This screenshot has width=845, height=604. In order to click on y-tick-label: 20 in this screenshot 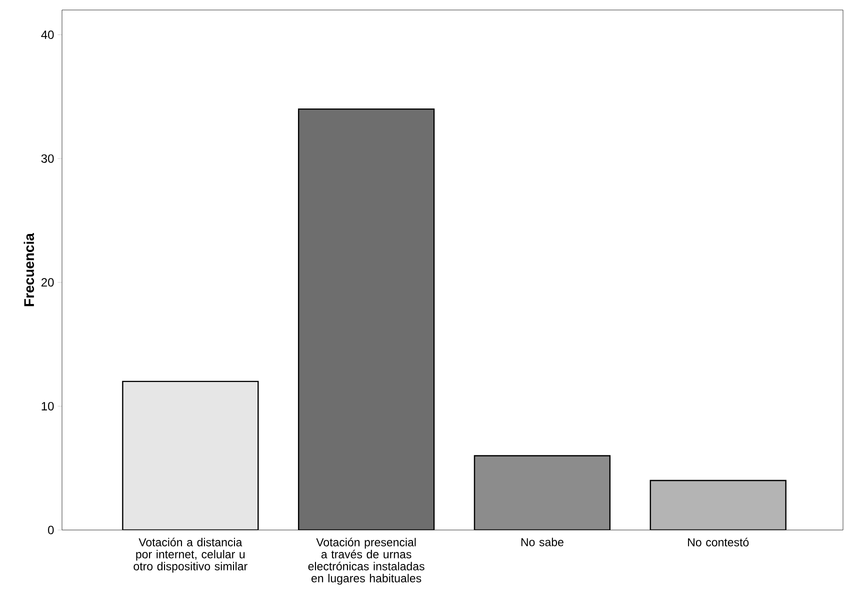, I will do `click(47, 282)`.